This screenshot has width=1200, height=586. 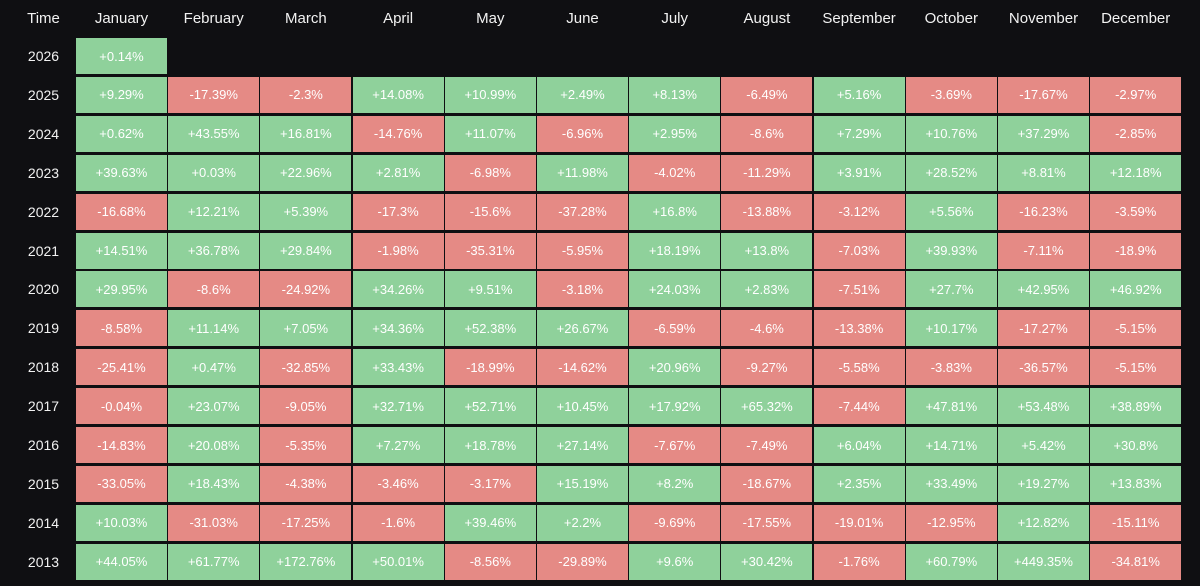 What do you see at coordinates (121, 406) in the screenshot?
I see `return-cell: -0.04%` at bounding box center [121, 406].